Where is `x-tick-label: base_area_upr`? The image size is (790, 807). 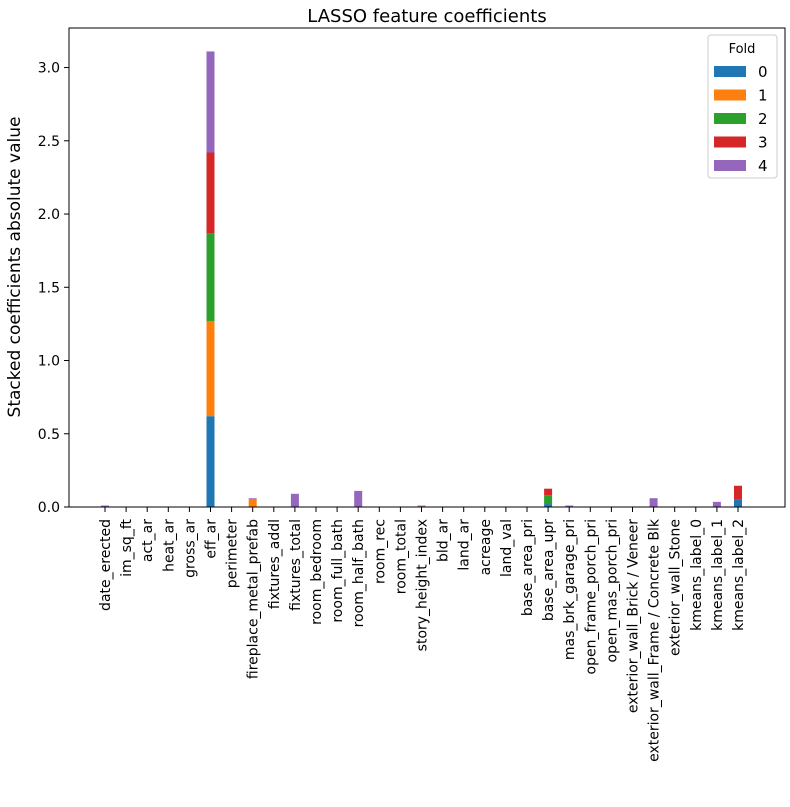 x-tick-label: base_area_upr is located at coordinates (549, 570).